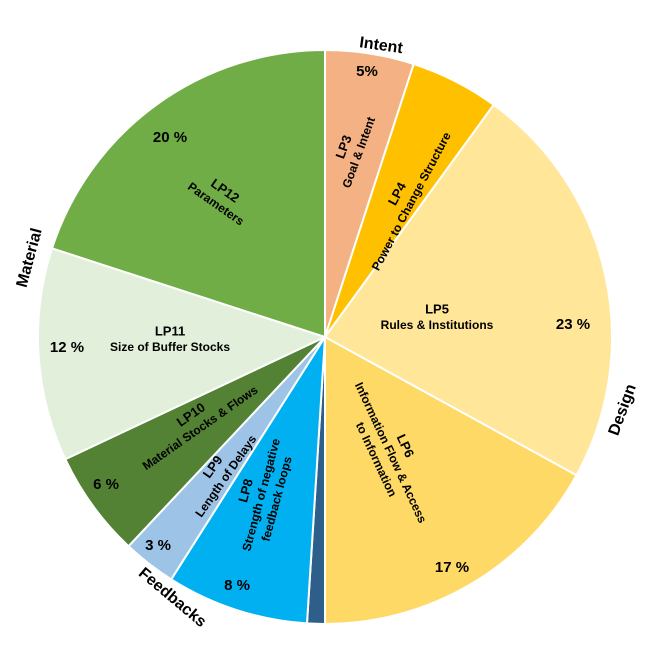 Image resolution: width=653 pixels, height=650 pixels. Describe the element at coordinates (170, 330) in the screenshot. I see `slice-name: LP11` at that location.